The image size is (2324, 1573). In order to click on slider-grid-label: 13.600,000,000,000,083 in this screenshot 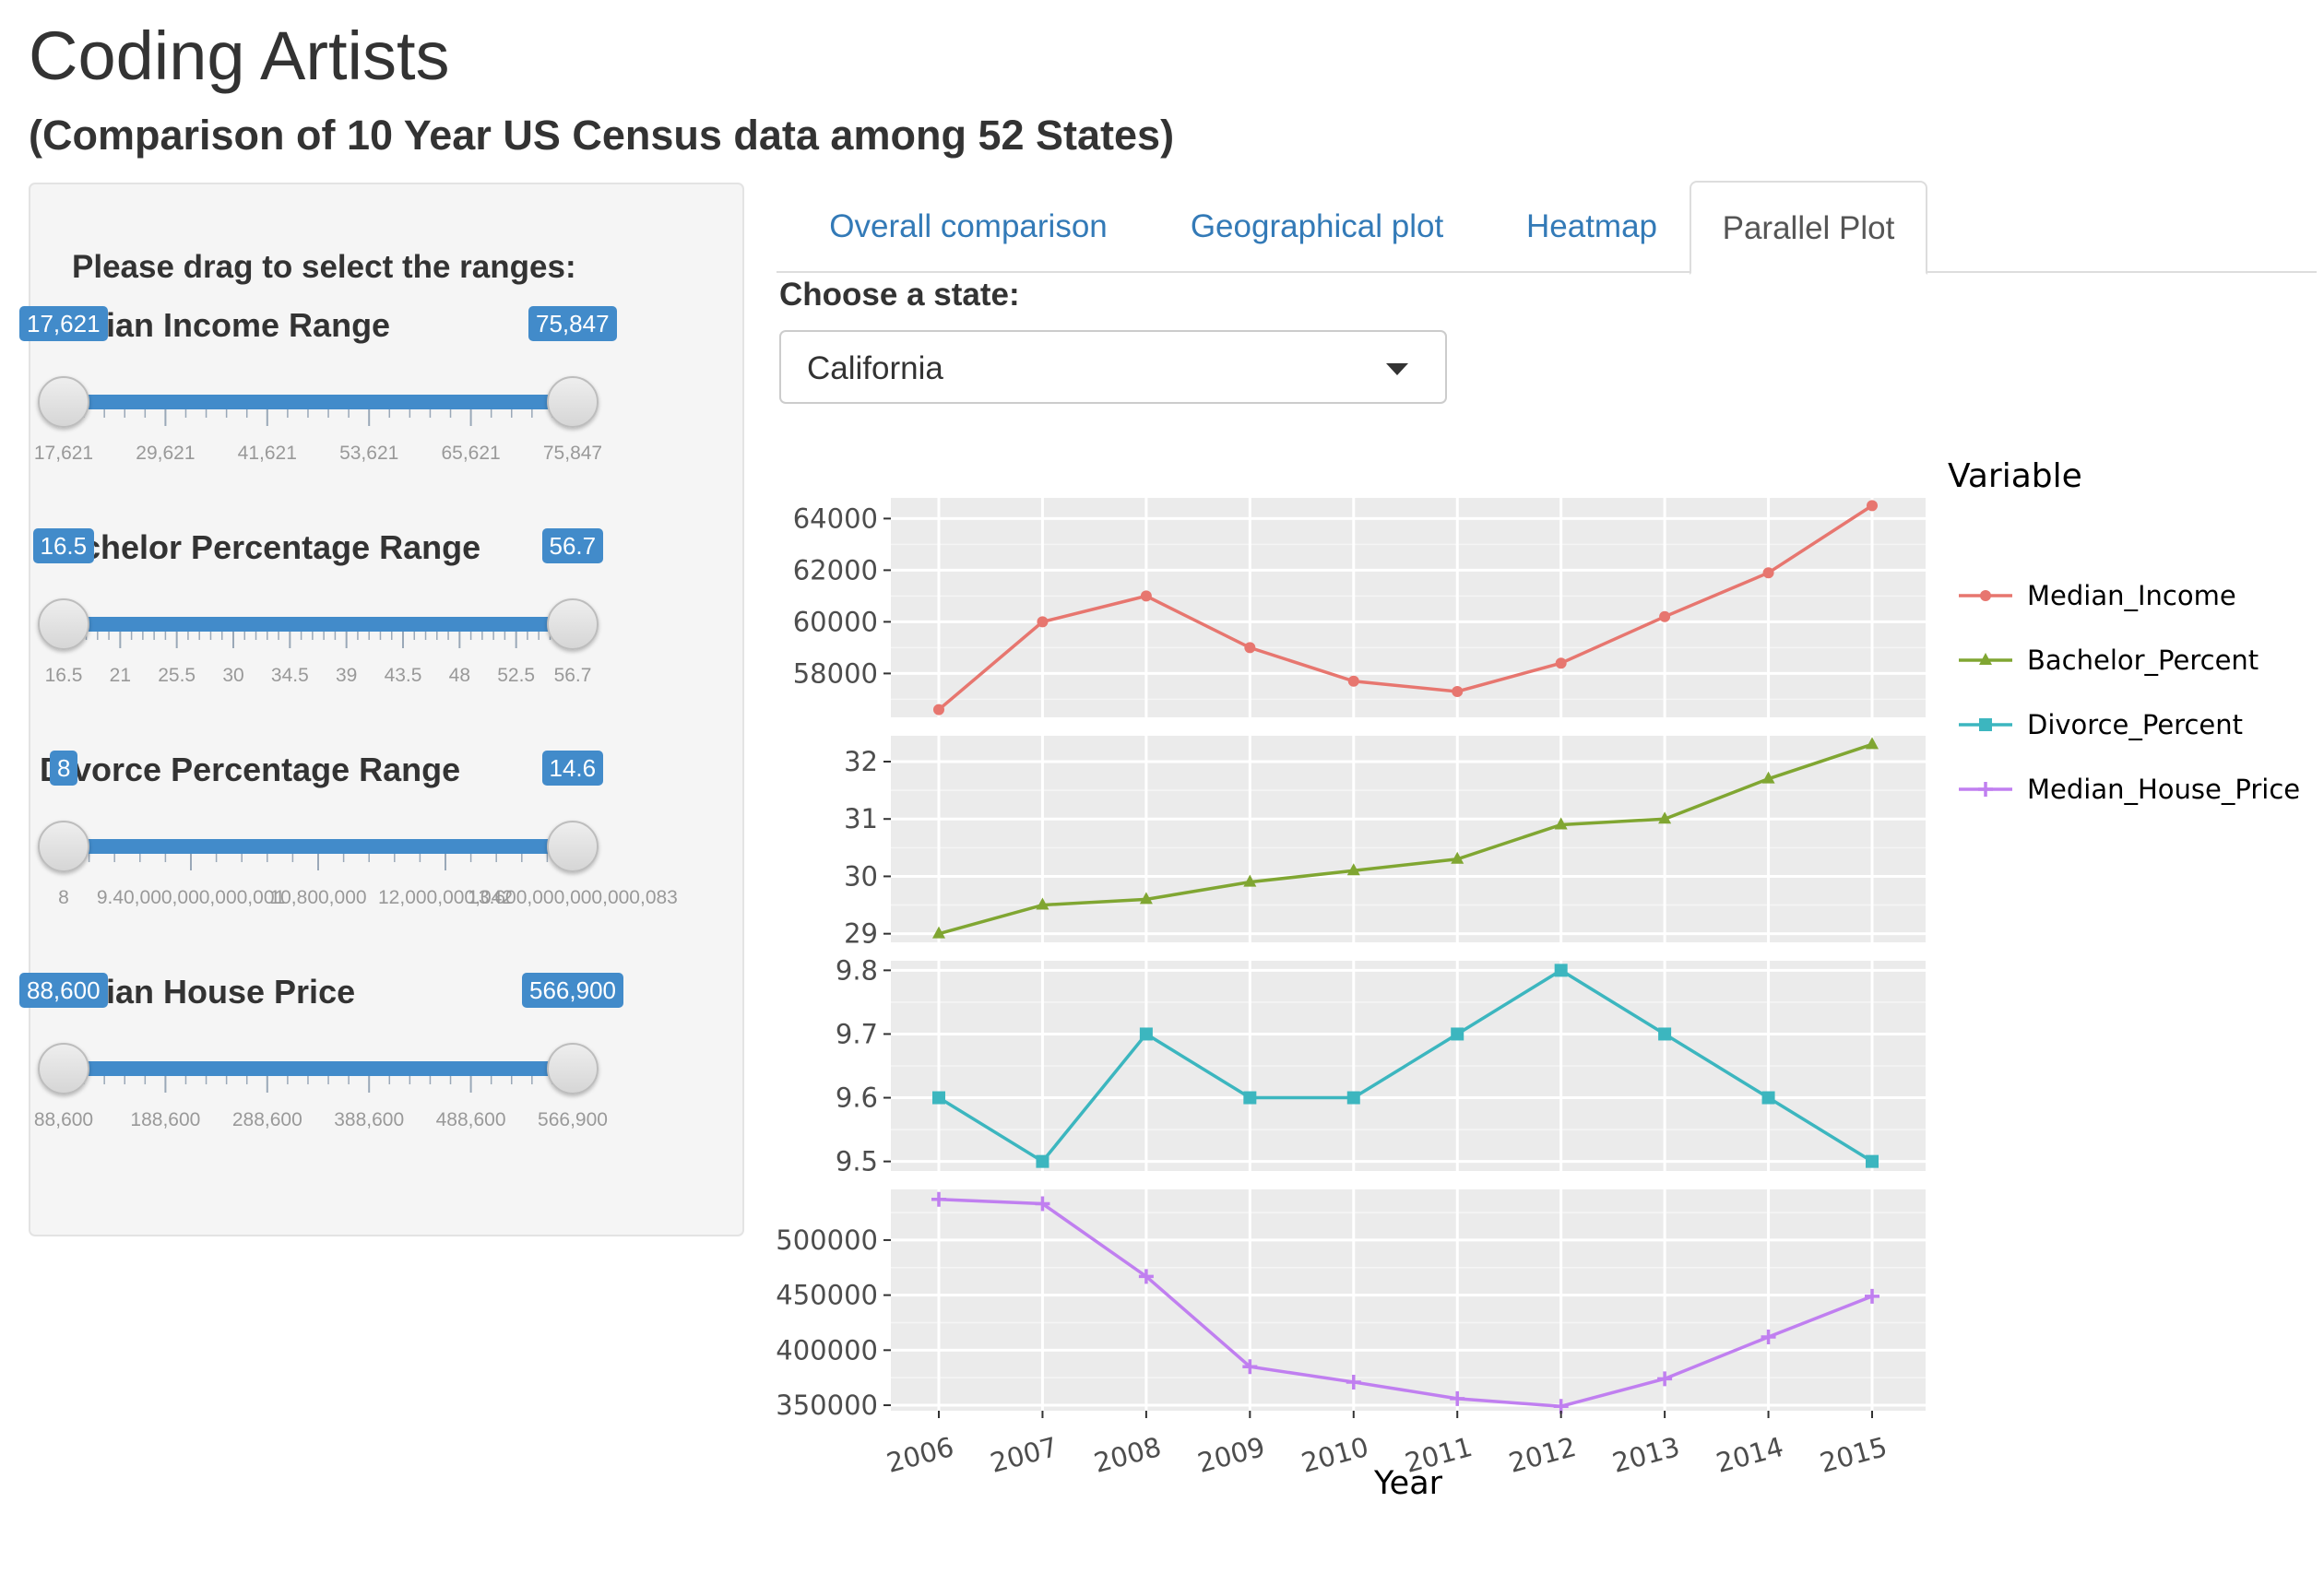, I will do `click(573, 898)`.